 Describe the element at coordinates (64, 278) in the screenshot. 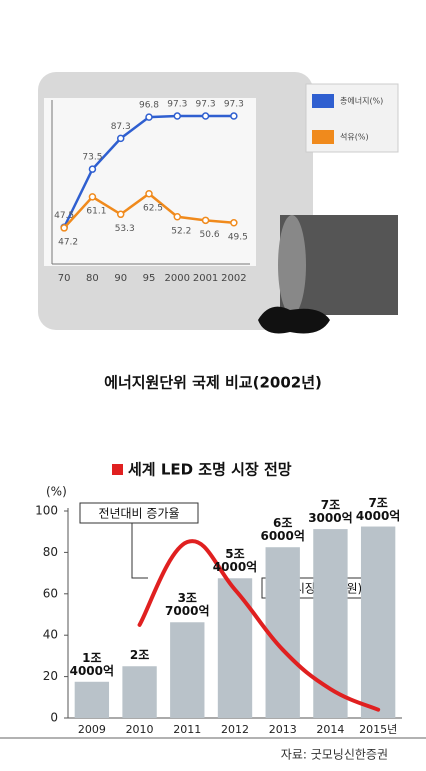

I see `x-tick-label: 70` at that location.